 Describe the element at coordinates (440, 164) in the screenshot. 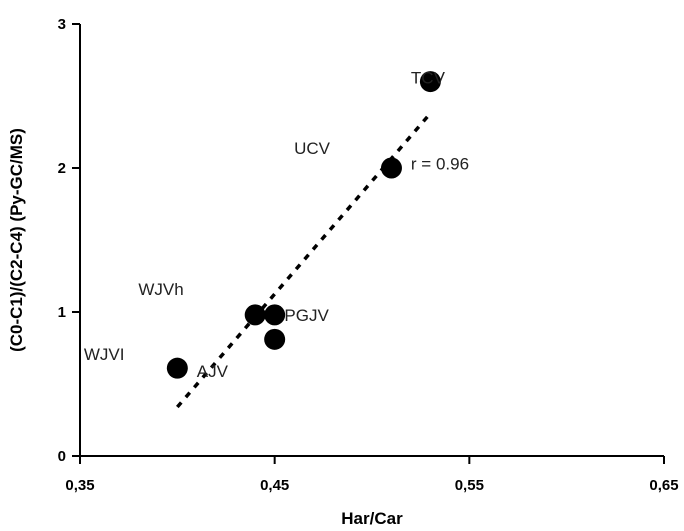

I see `point-label: r = 0.96` at that location.